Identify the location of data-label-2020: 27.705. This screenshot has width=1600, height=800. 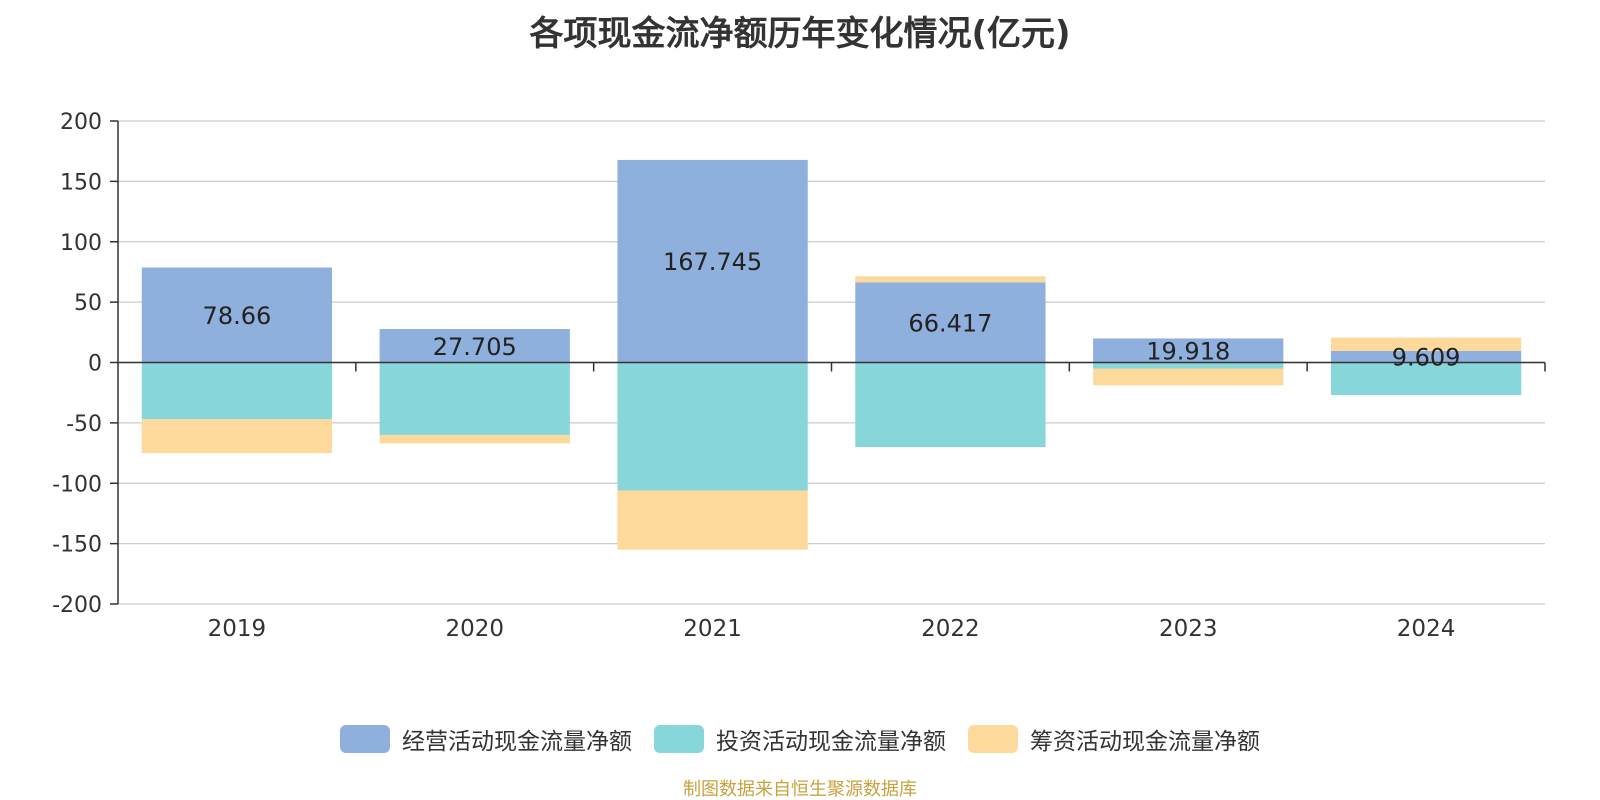
(475, 347).